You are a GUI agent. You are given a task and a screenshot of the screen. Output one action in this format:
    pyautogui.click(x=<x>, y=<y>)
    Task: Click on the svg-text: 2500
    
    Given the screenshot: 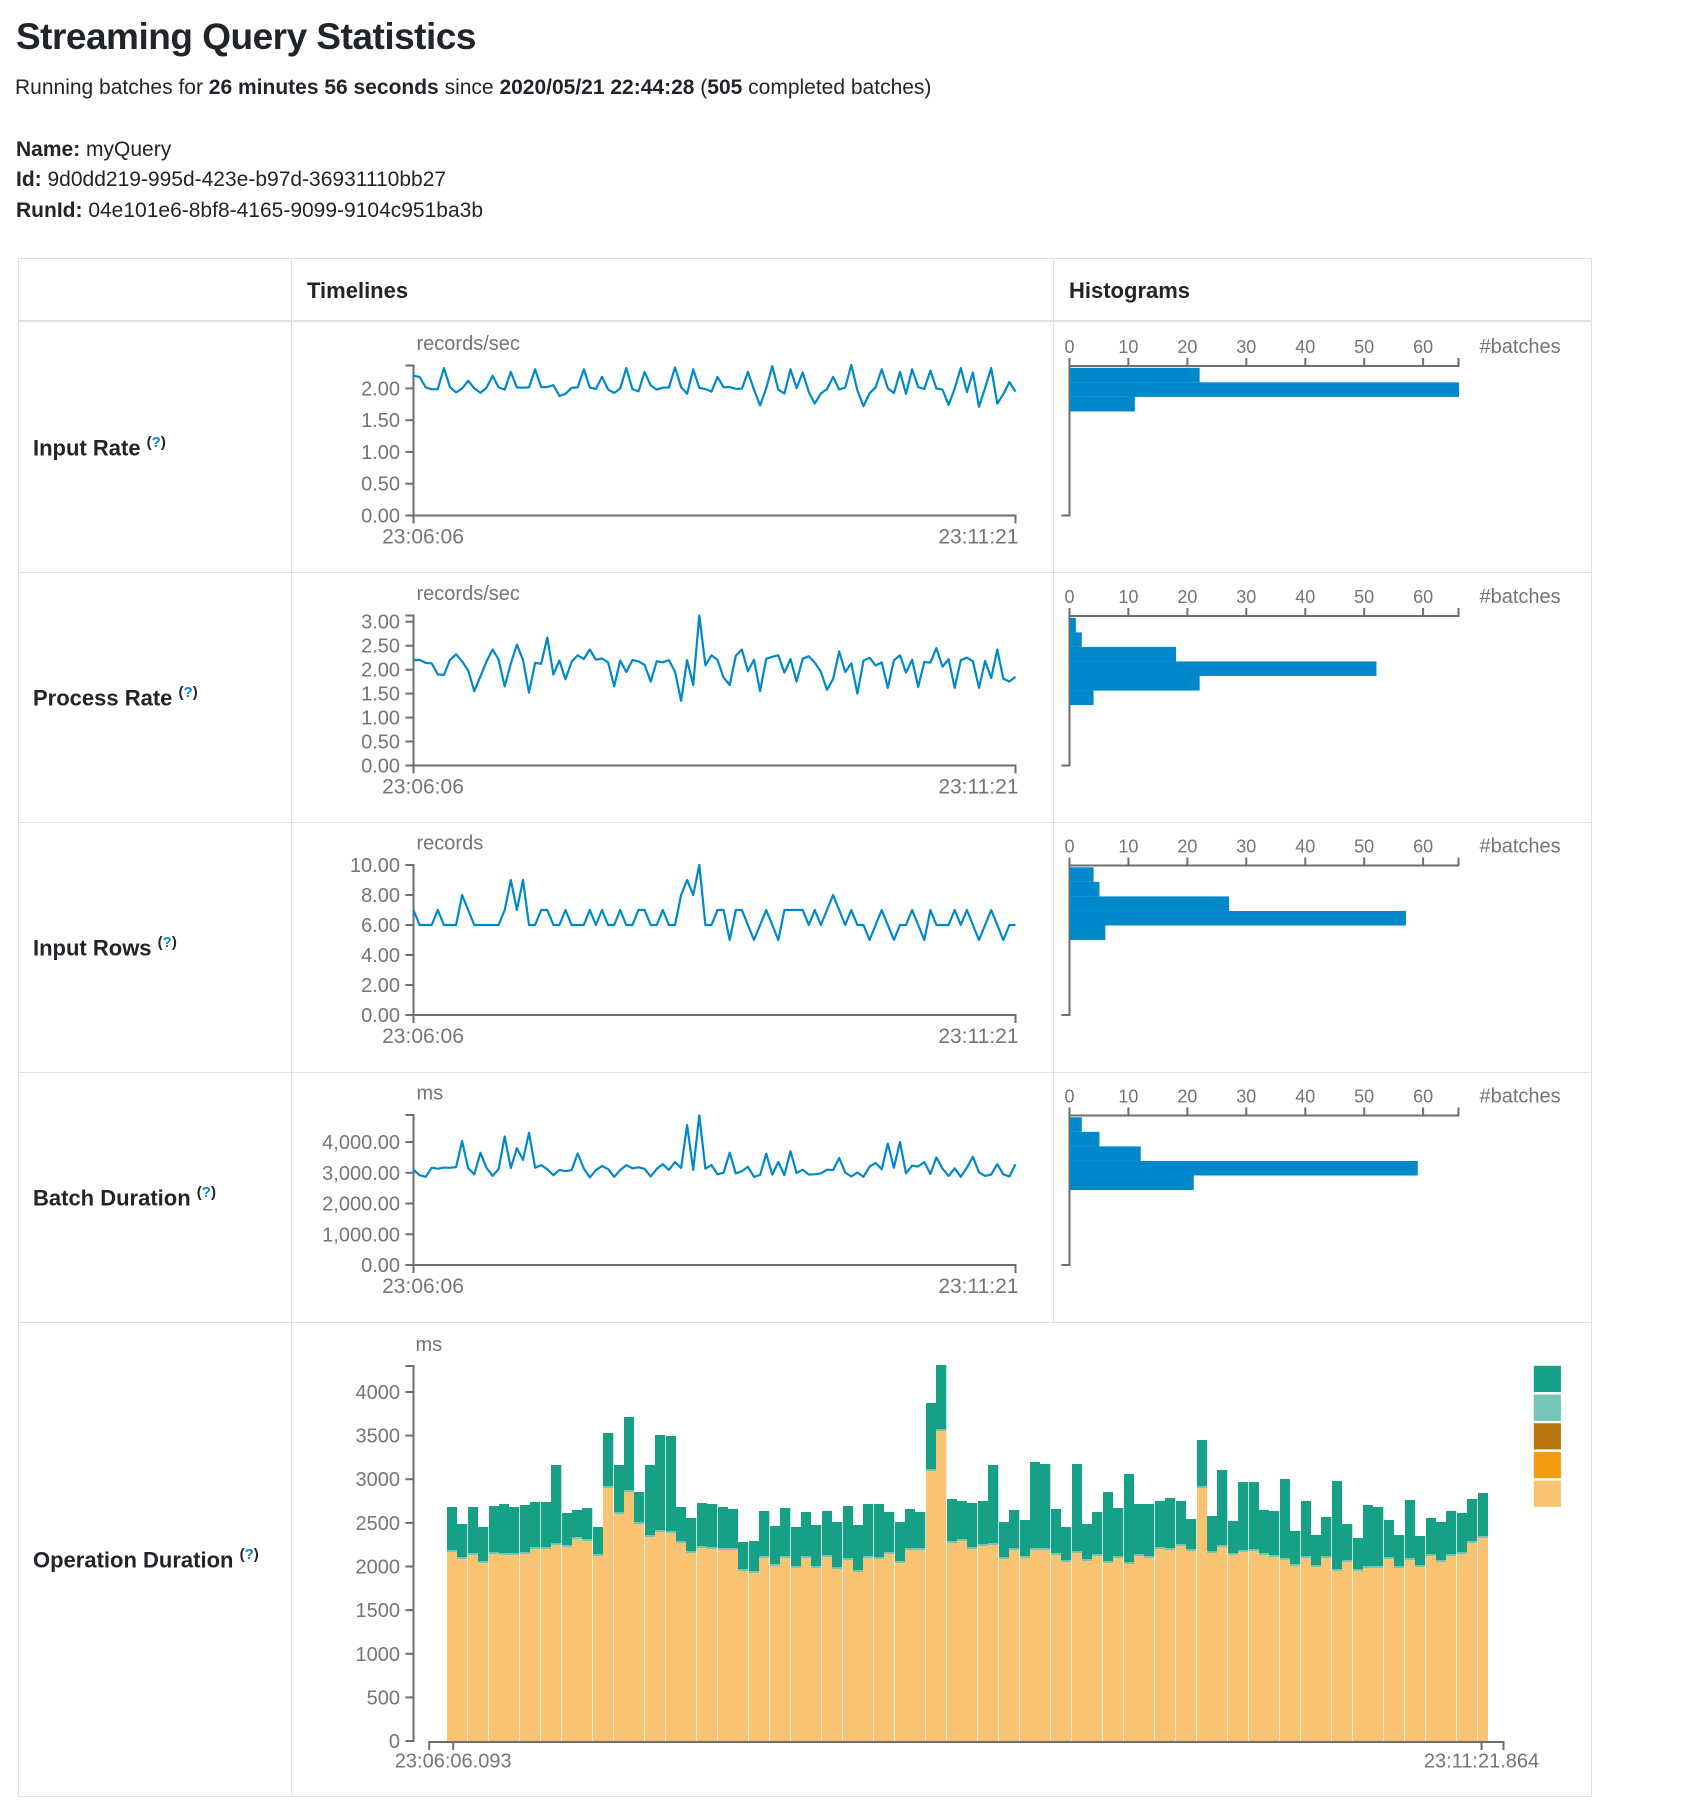 What is the action you would take?
    pyautogui.click(x=378, y=1524)
    